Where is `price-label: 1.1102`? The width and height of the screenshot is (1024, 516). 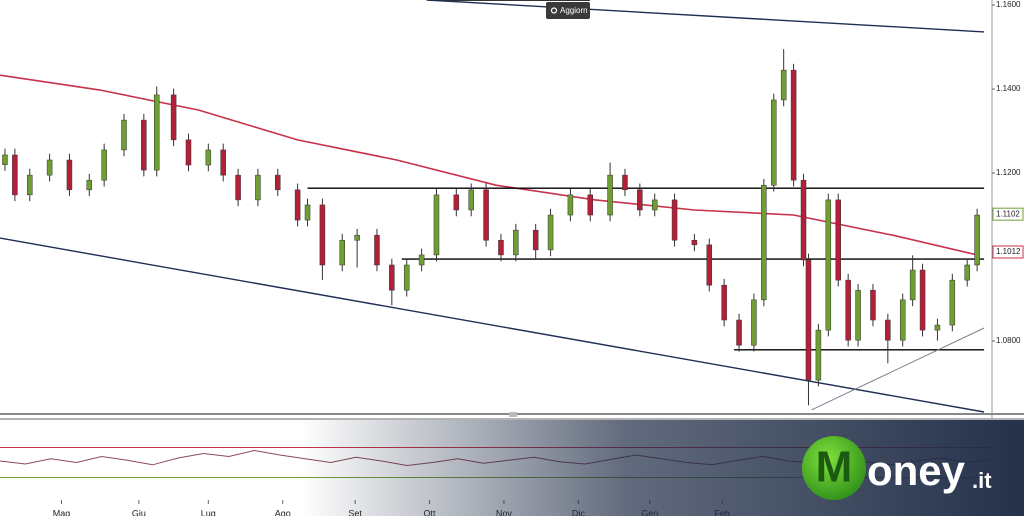
price-label: 1.1102 is located at coordinates (1008, 213).